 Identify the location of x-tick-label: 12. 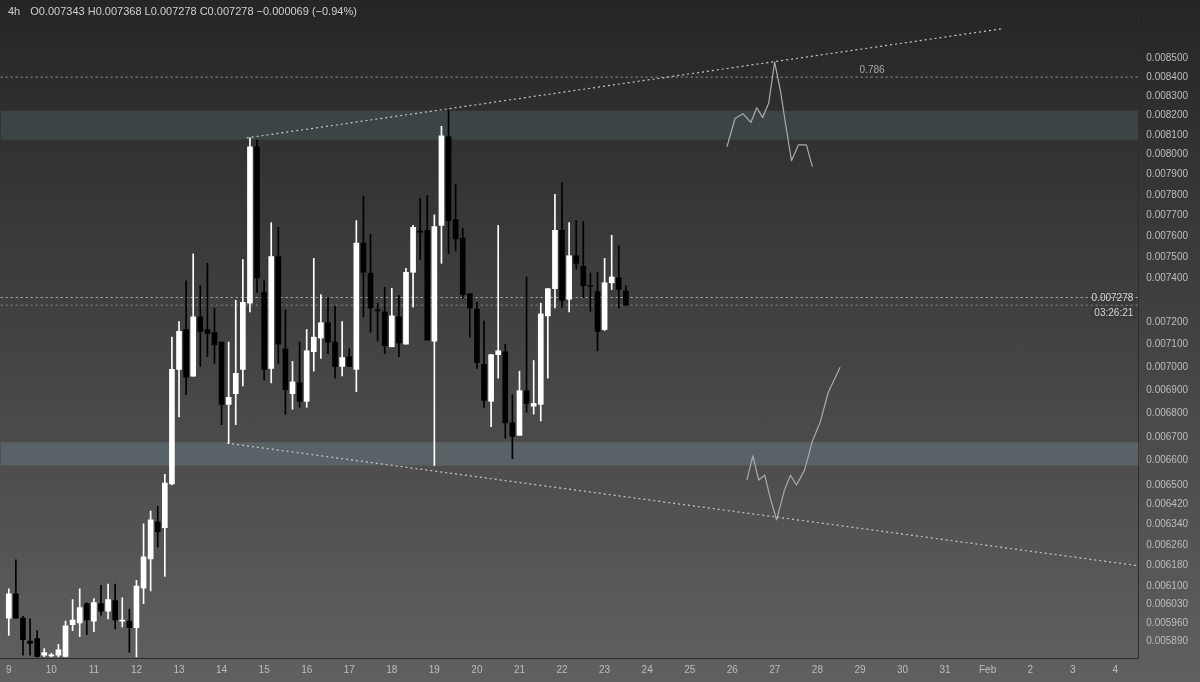
(136, 669).